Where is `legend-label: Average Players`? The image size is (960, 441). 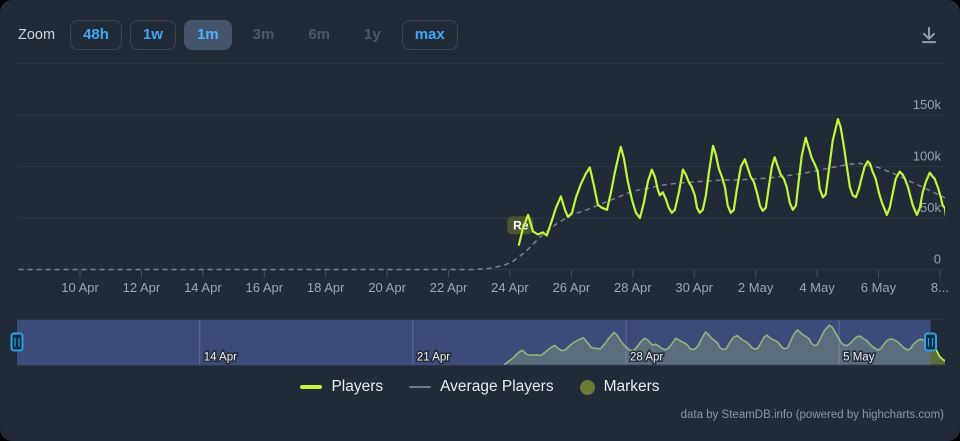
legend-label: Average Players is located at coordinates (497, 386).